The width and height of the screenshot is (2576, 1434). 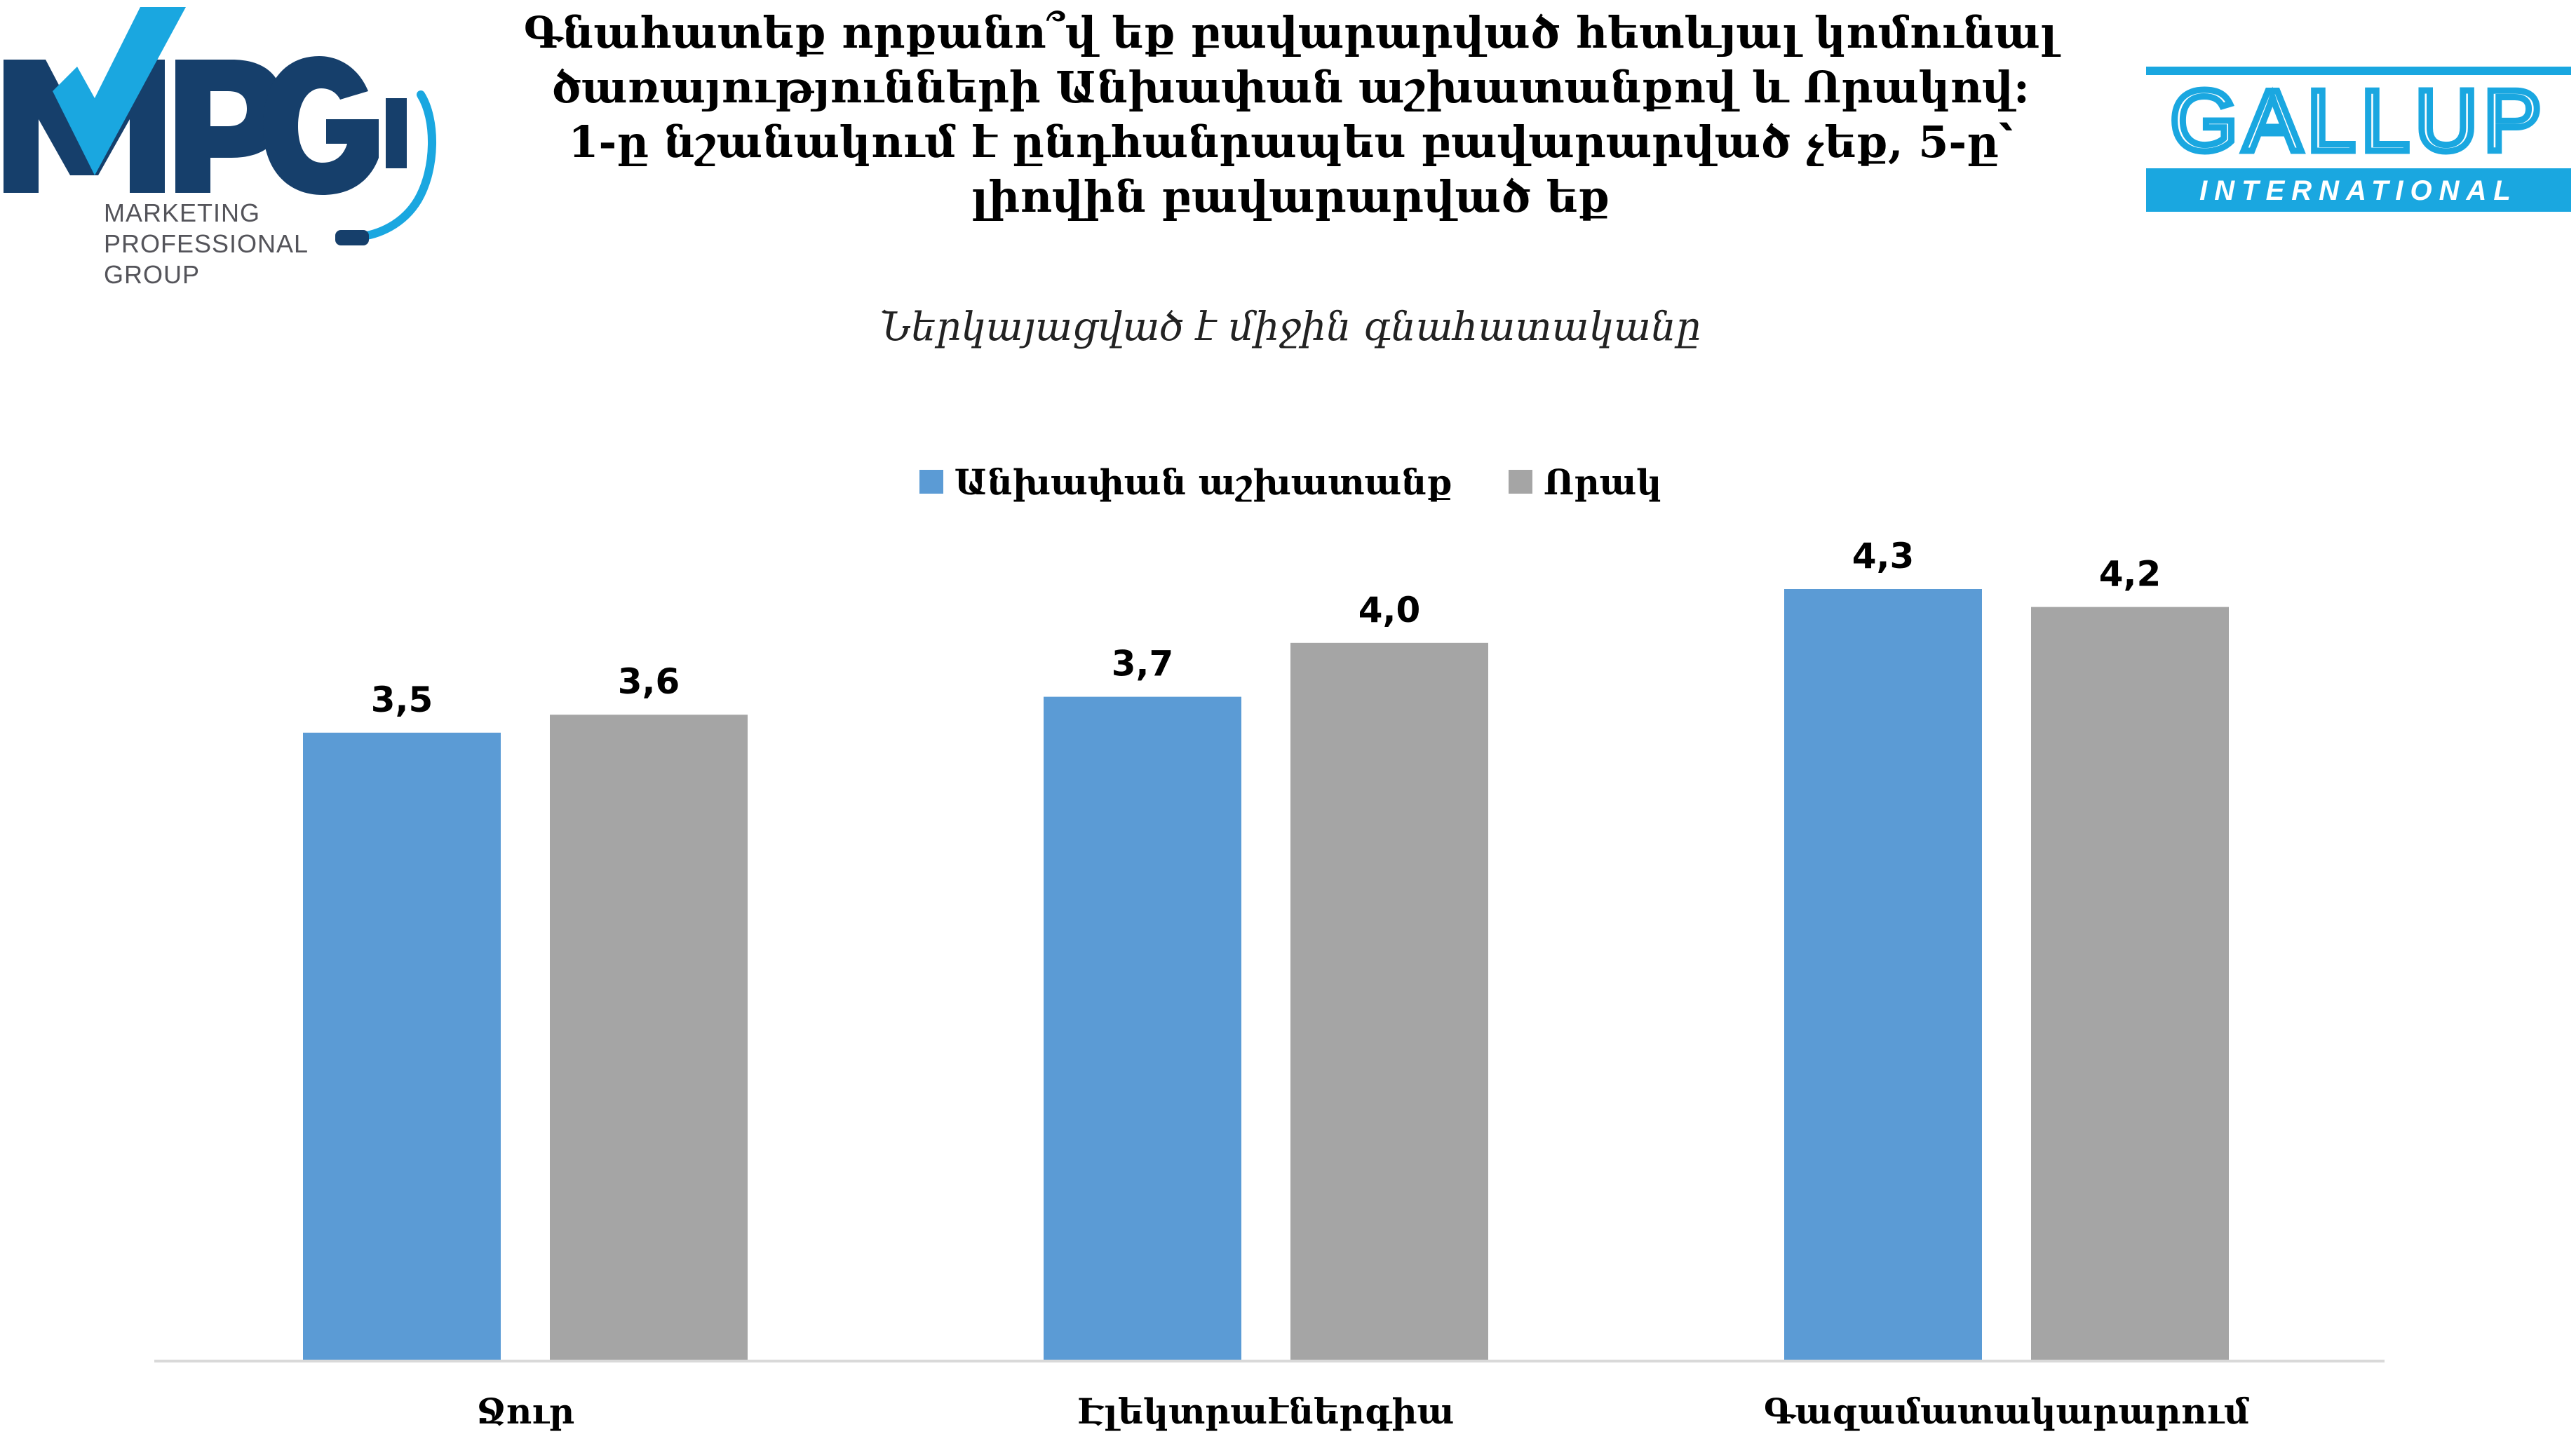 I want to click on chart-subtitle: Ներկայացված է միջին գնահատականը, so click(x=1290, y=327).